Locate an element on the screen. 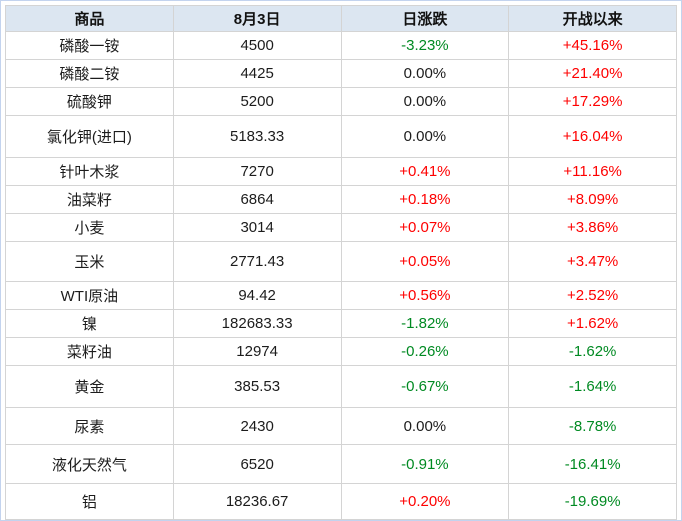 This screenshot has height=521, width=682. price-value: 182683.33 is located at coordinates (257, 323).